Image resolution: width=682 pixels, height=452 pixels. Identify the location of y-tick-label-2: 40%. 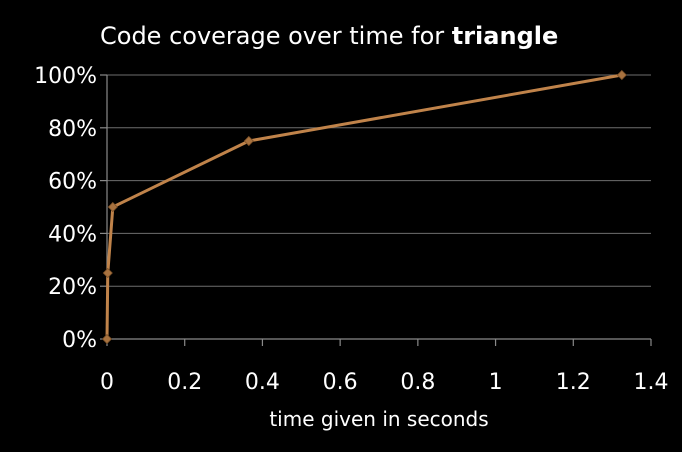
(72, 234).